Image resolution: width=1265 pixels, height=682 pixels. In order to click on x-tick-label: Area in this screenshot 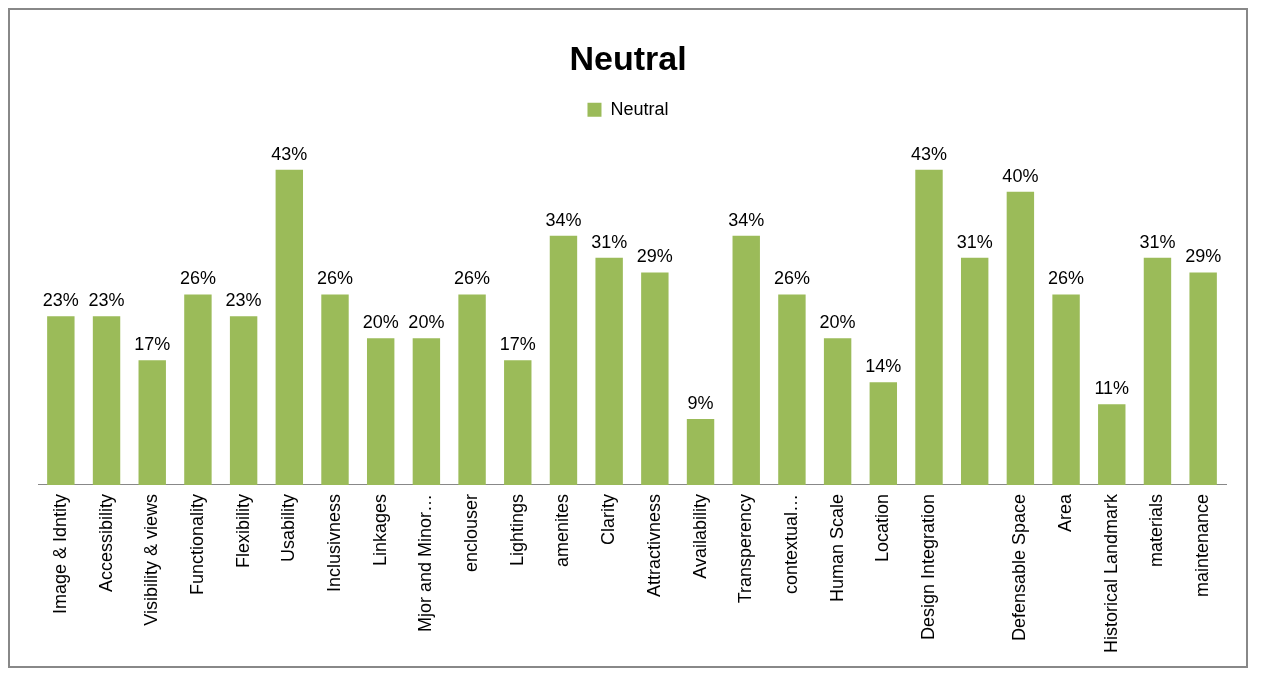, I will do `click(1065, 512)`.